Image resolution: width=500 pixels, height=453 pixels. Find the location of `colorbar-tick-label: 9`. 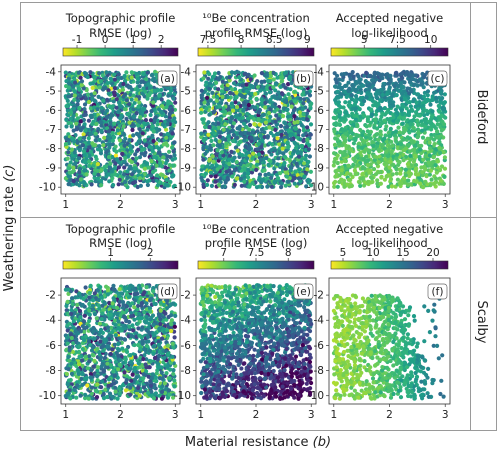

colorbar-tick-label: 9 is located at coordinates (307, 40).